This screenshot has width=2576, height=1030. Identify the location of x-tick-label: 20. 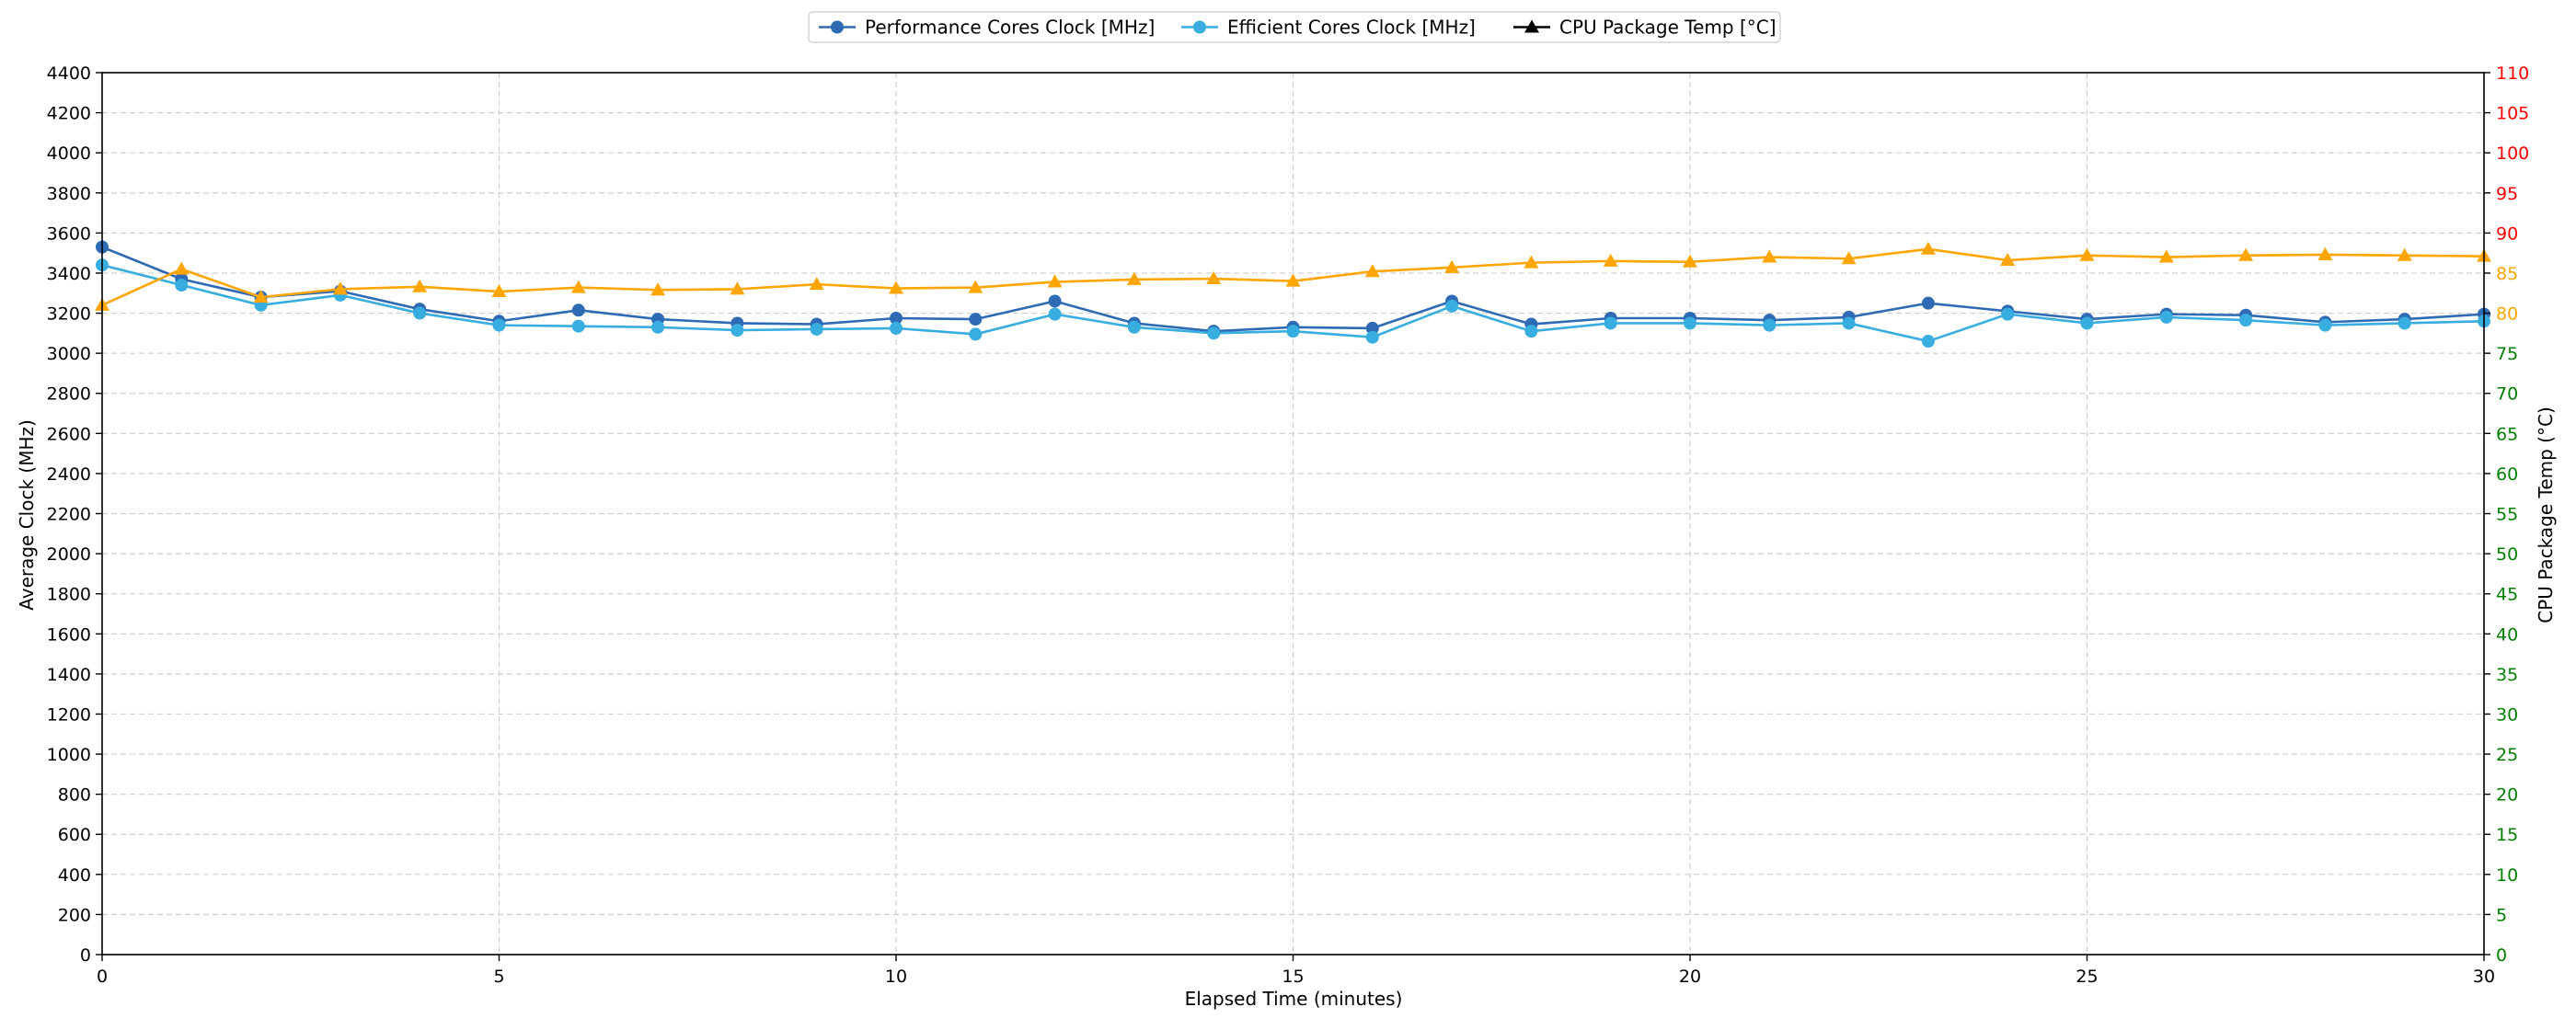
(1690, 977).